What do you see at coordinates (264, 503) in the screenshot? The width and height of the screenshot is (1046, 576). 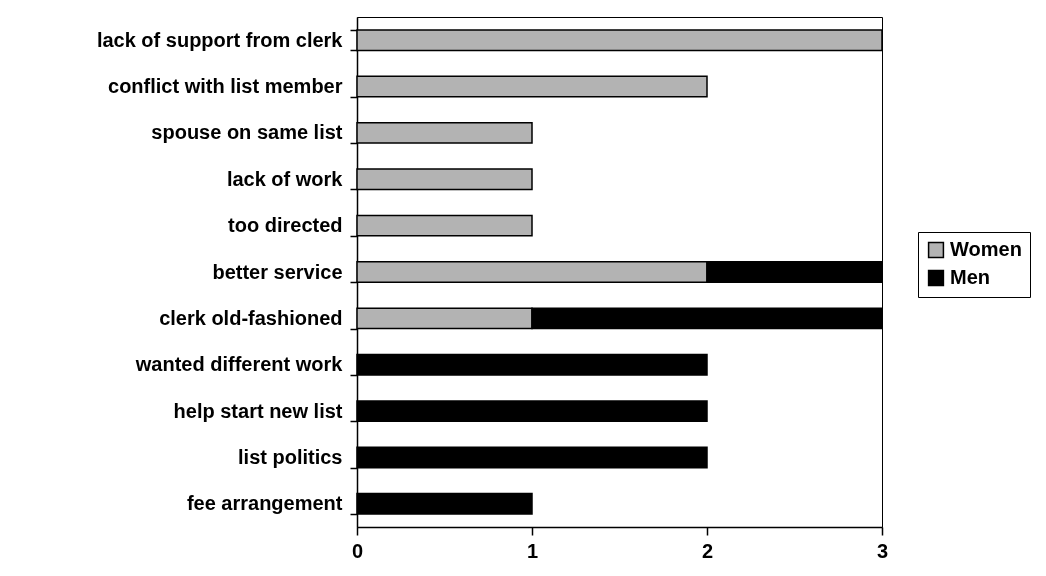 I see `y-tick-label: fee arrangement` at bounding box center [264, 503].